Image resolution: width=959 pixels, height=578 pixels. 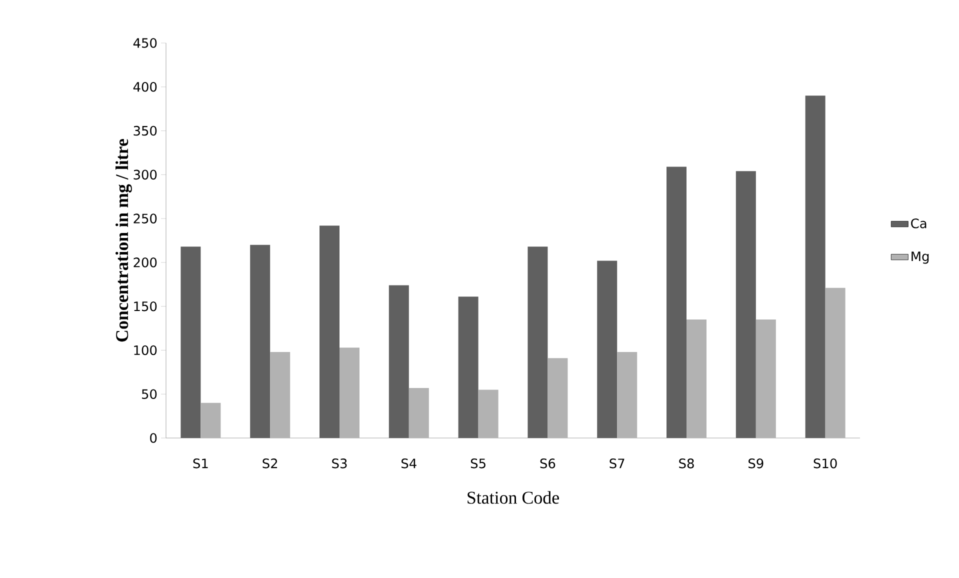 What do you see at coordinates (756, 463) in the screenshot?
I see `x-tick-label: S9` at bounding box center [756, 463].